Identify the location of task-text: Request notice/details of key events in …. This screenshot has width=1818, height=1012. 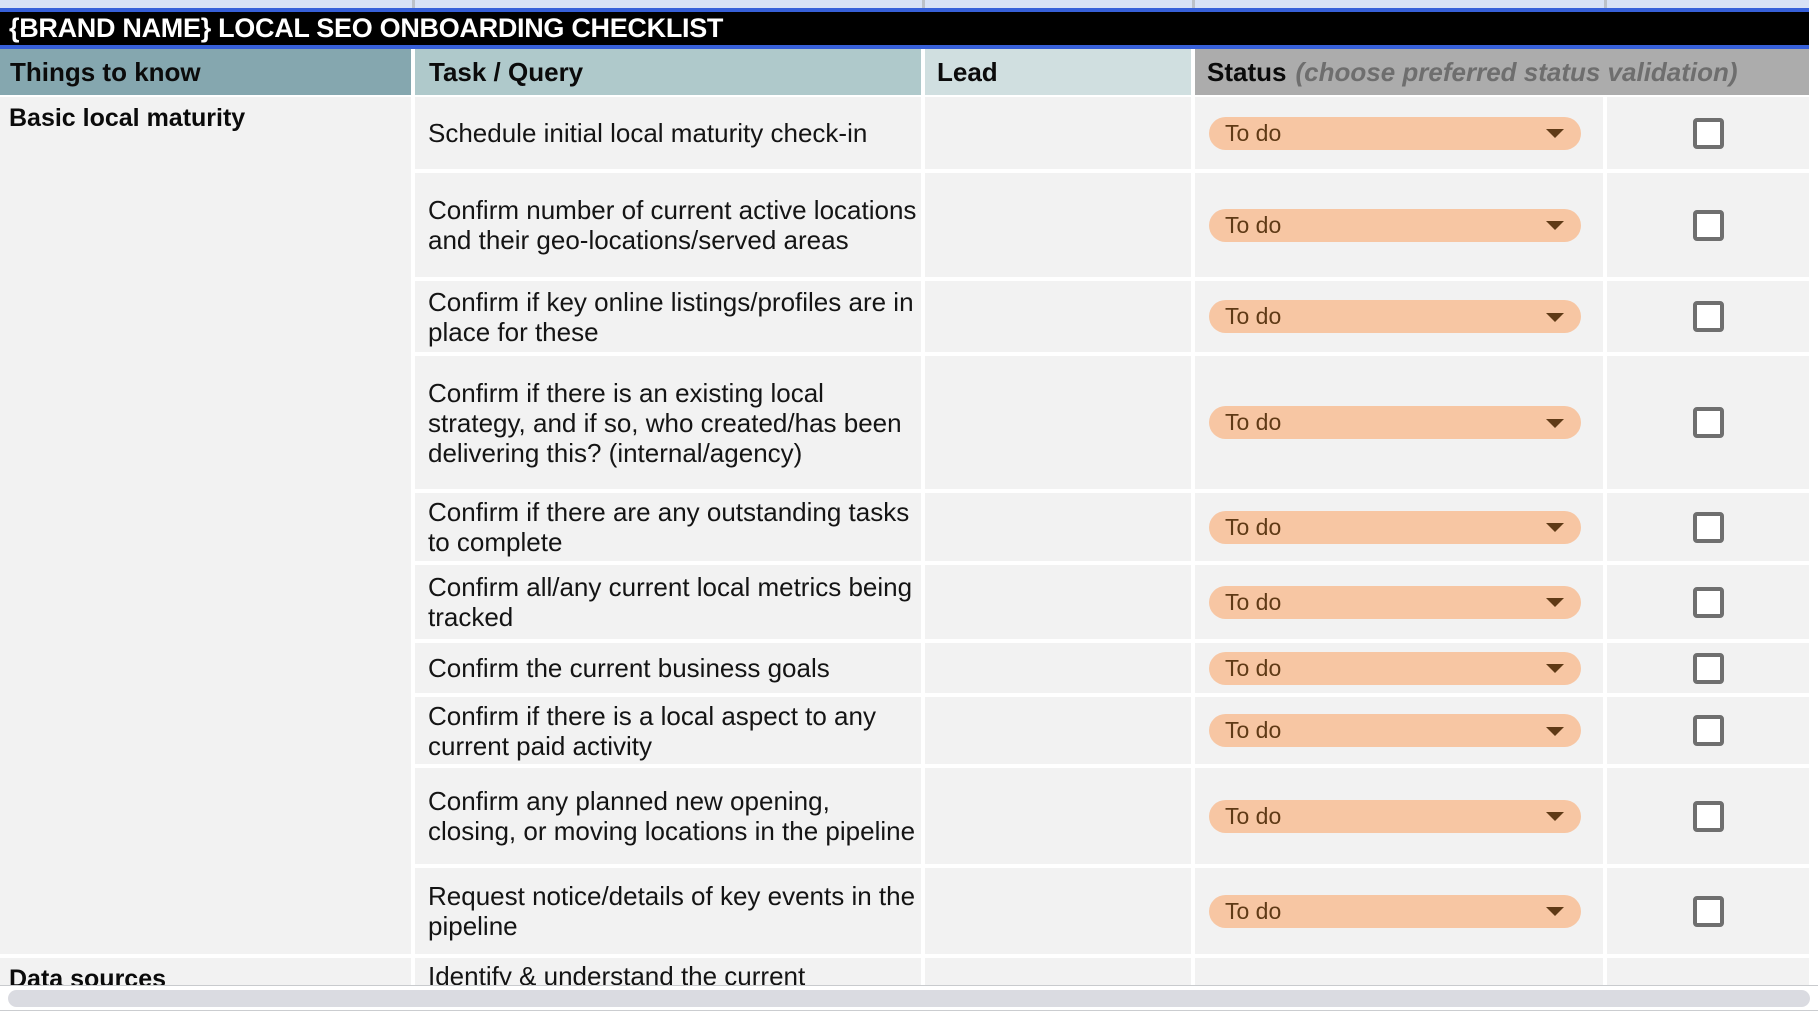
(672, 911).